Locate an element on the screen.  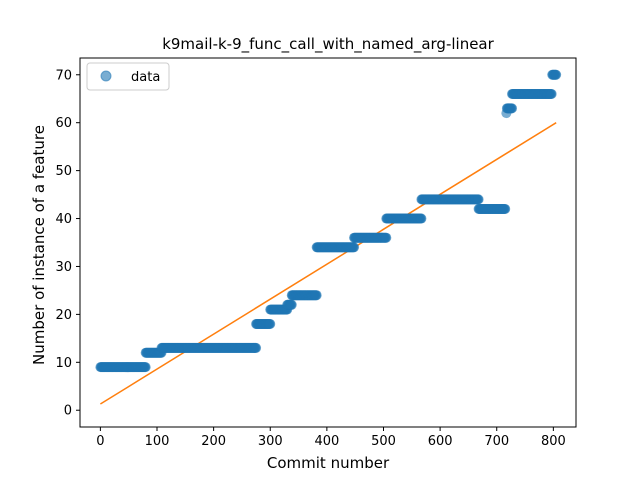
x-tick-label: 800 is located at coordinates (553, 441).